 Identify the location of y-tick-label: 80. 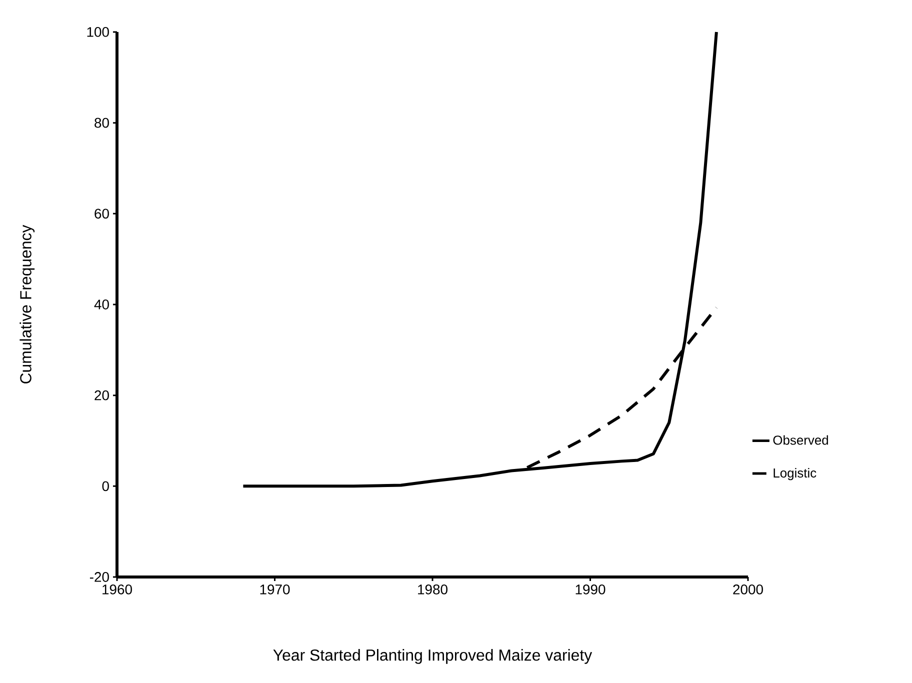
(101, 123).